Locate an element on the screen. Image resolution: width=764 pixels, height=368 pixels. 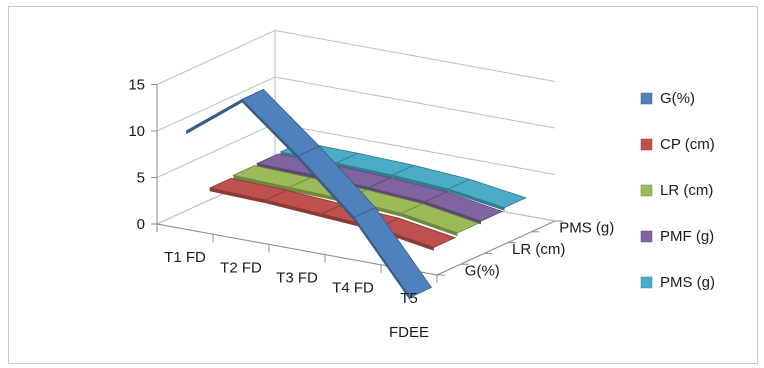
y-tick-label: 0 is located at coordinates (141, 224).